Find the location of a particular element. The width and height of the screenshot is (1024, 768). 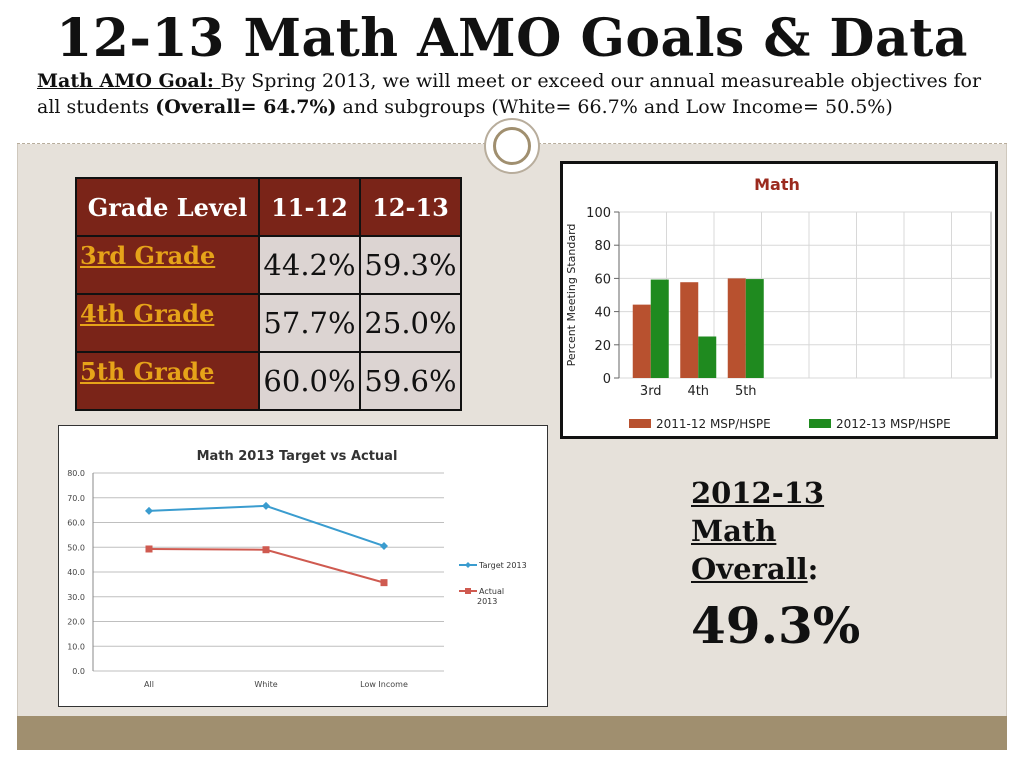

grade-cell: 4th Grade is located at coordinates (167, 323).